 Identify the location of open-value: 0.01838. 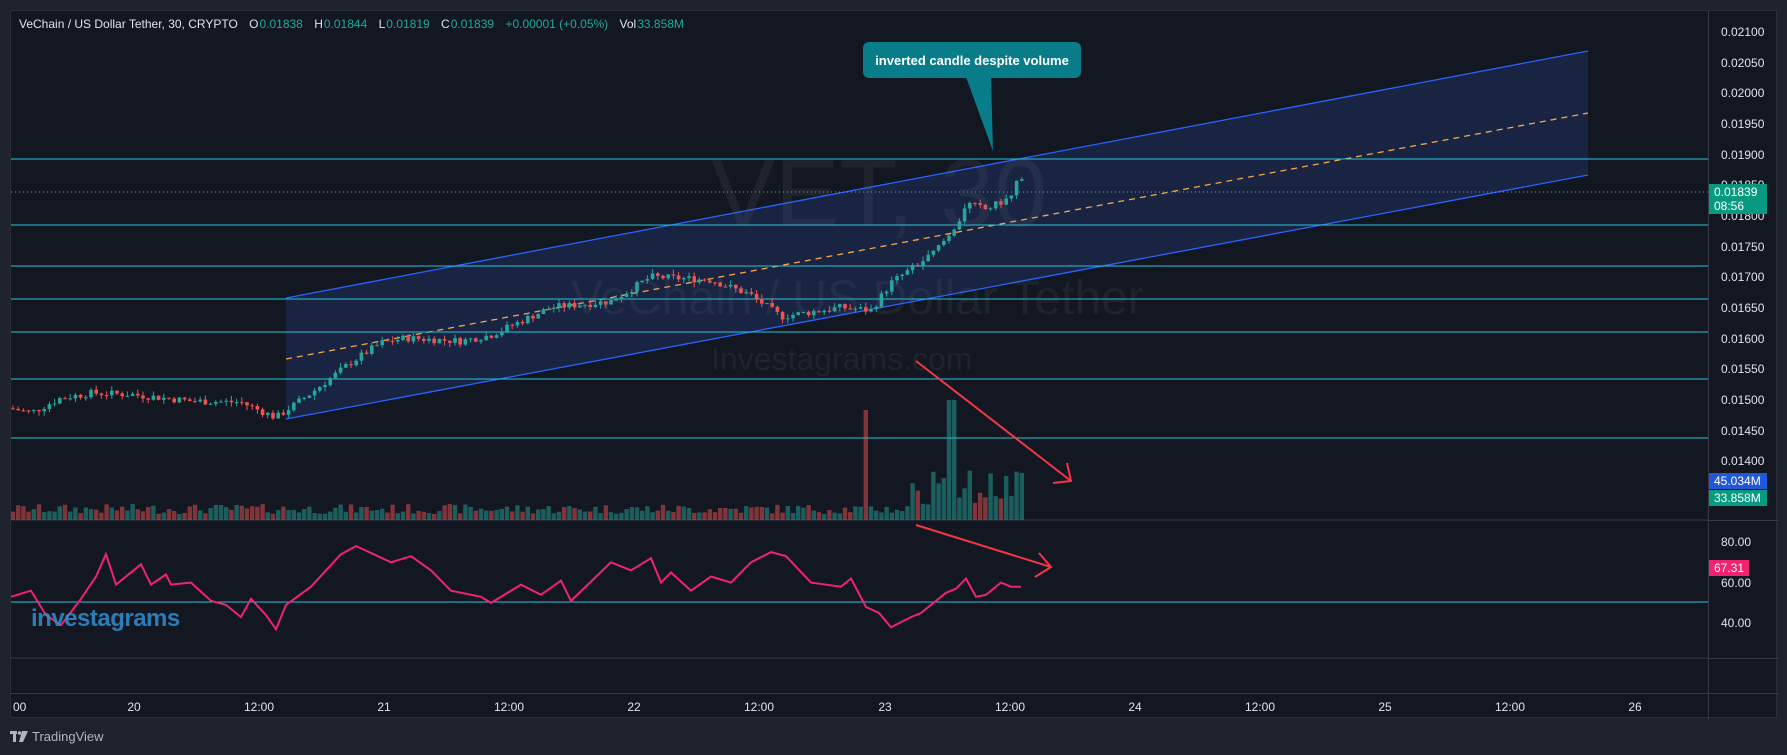
(281, 24).